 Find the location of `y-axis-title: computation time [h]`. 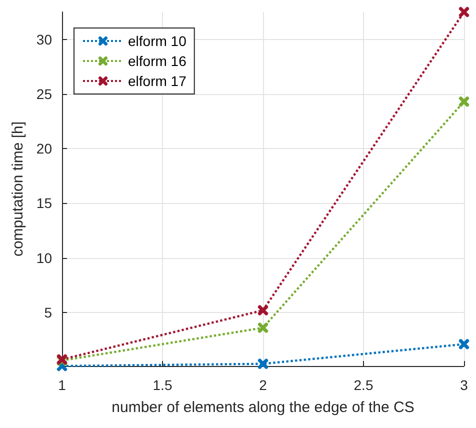

y-axis-title: computation time [h] is located at coordinates (18, 189).